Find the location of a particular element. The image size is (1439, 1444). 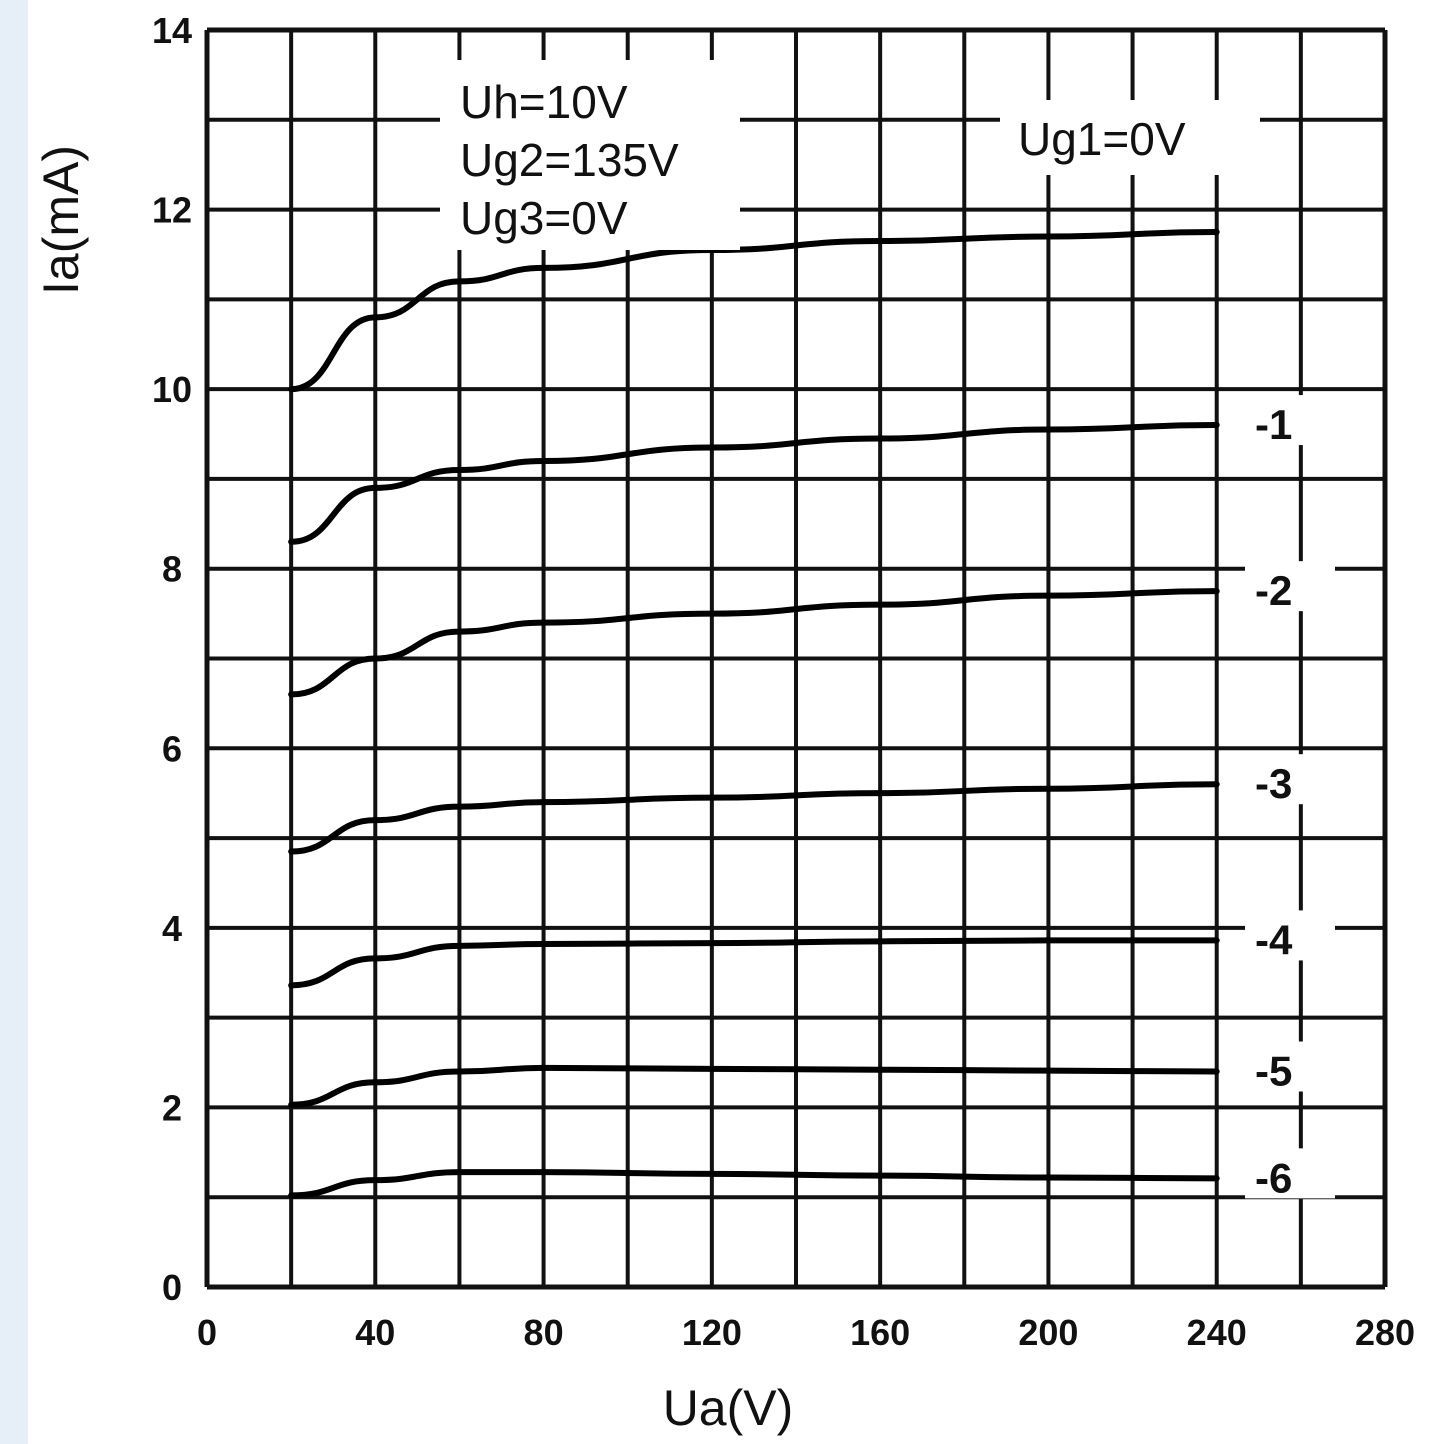

curve-label: -3 is located at coordinates (1273, 783).